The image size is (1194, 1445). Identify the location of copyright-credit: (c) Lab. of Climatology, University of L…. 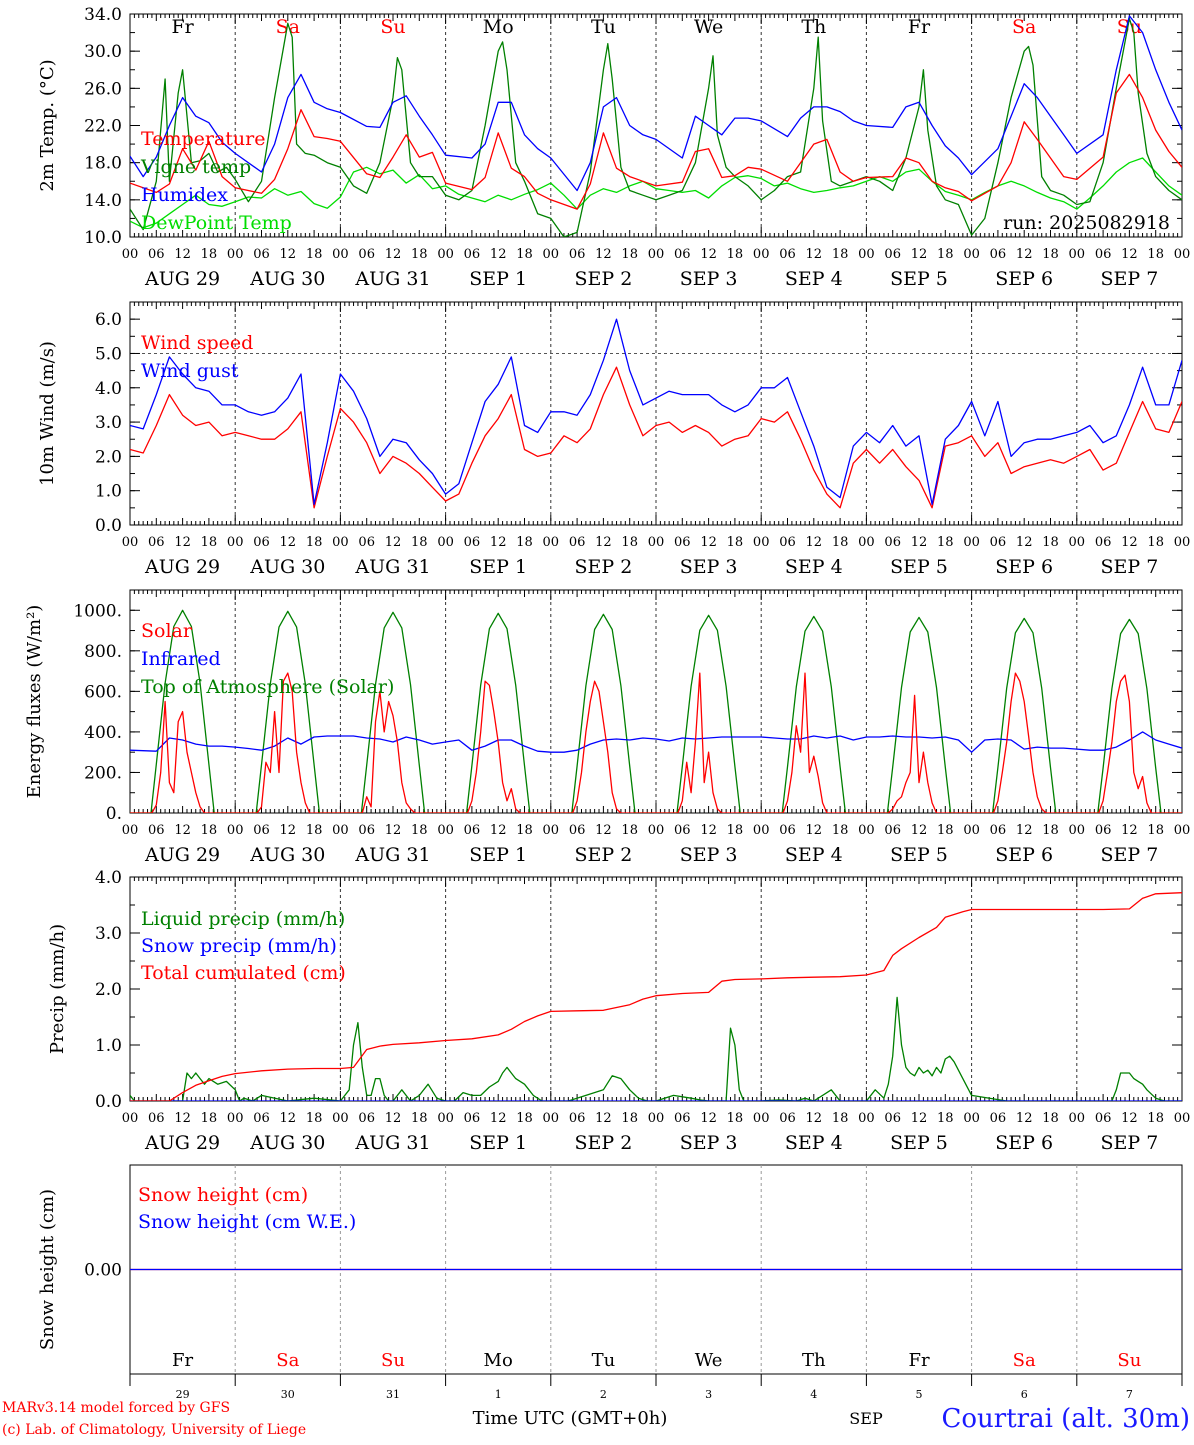
(154, 1430).